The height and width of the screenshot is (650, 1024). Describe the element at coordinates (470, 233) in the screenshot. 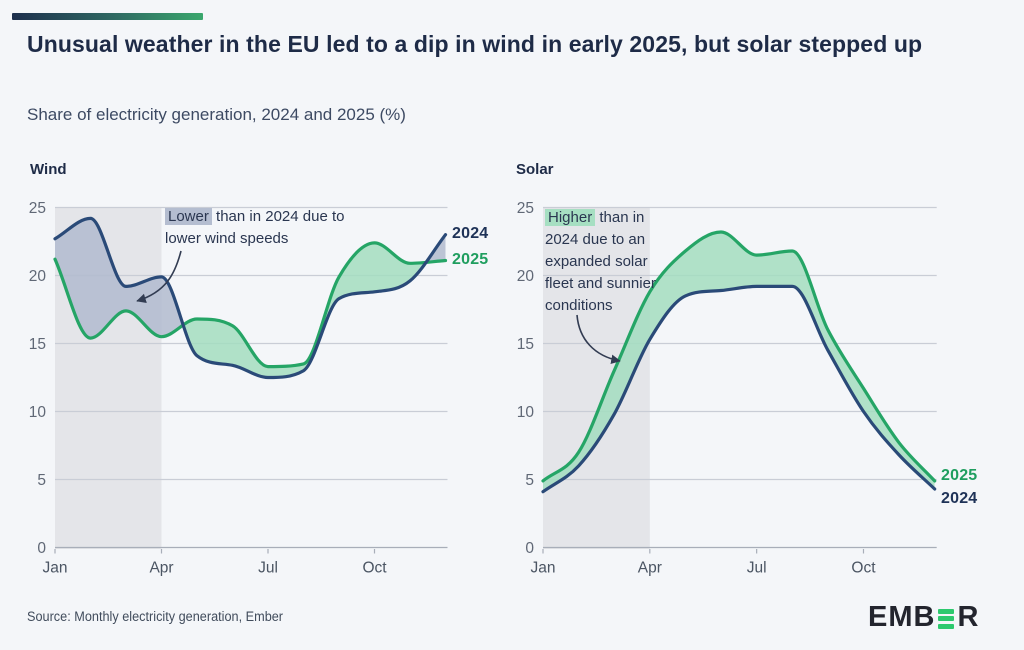

I see `wind-series-label-2024: 2024` at that location.